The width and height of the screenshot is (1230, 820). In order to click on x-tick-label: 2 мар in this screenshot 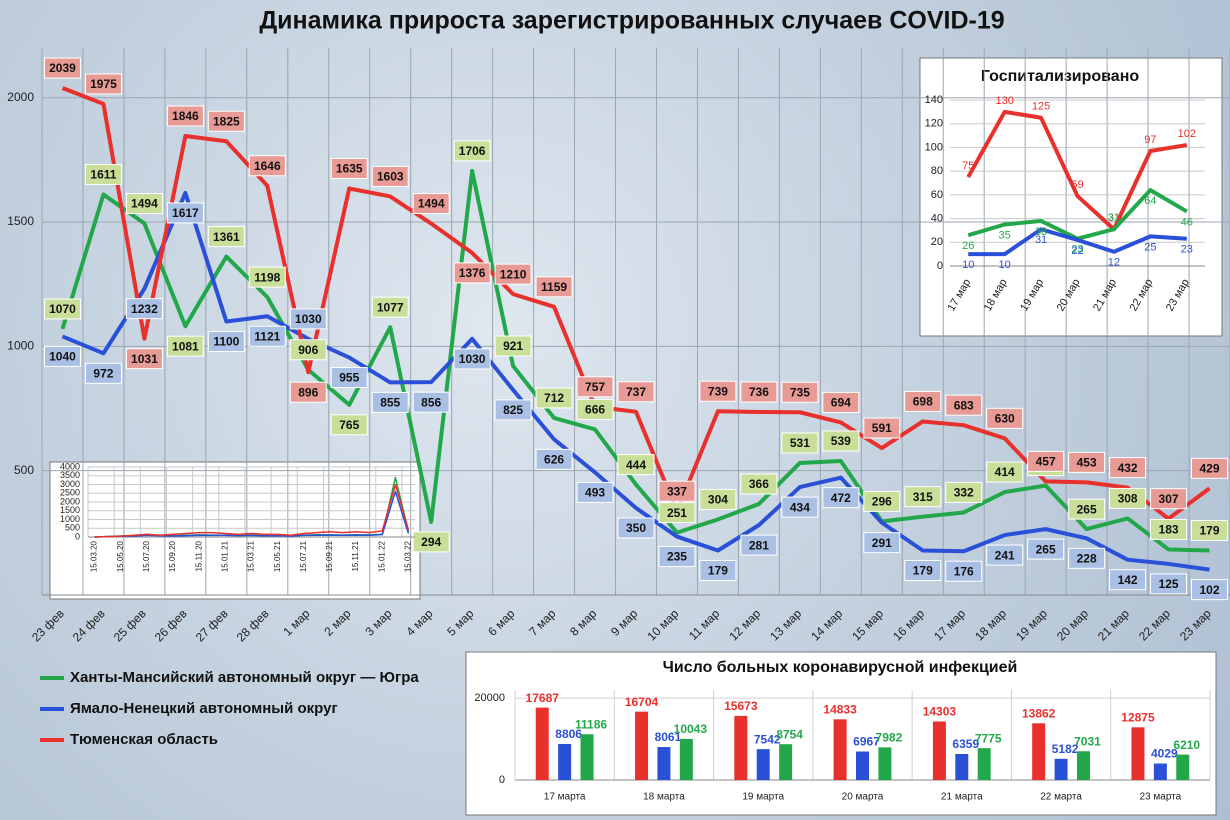, I will do `click(337, 622)`.